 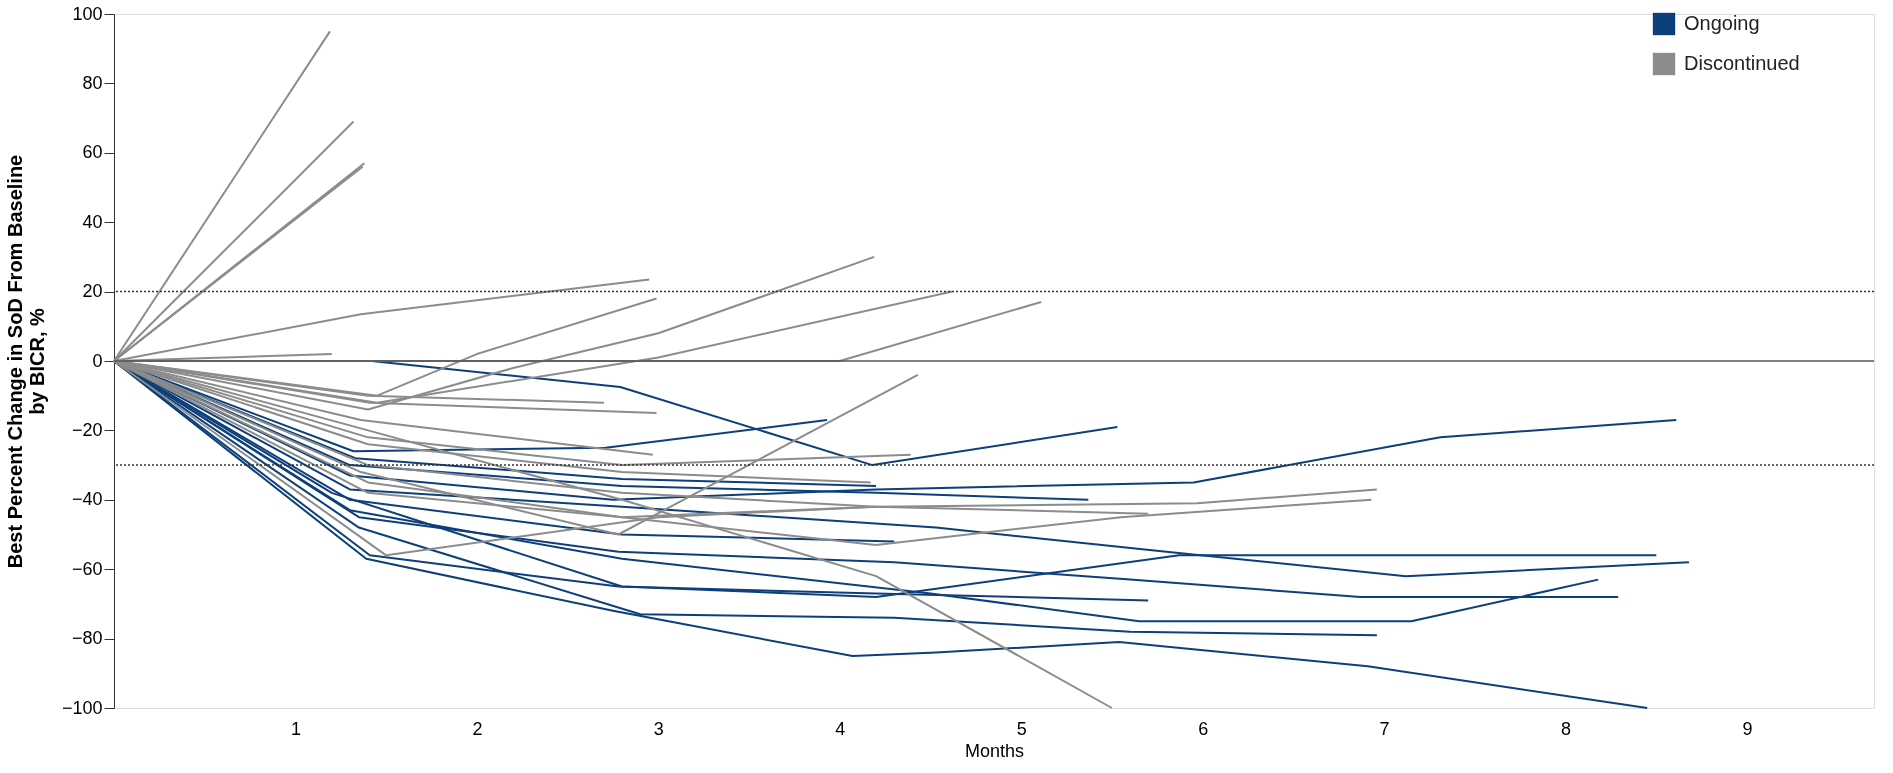 I want to click on y-tick-label: 60, so click(x=92, y=152).